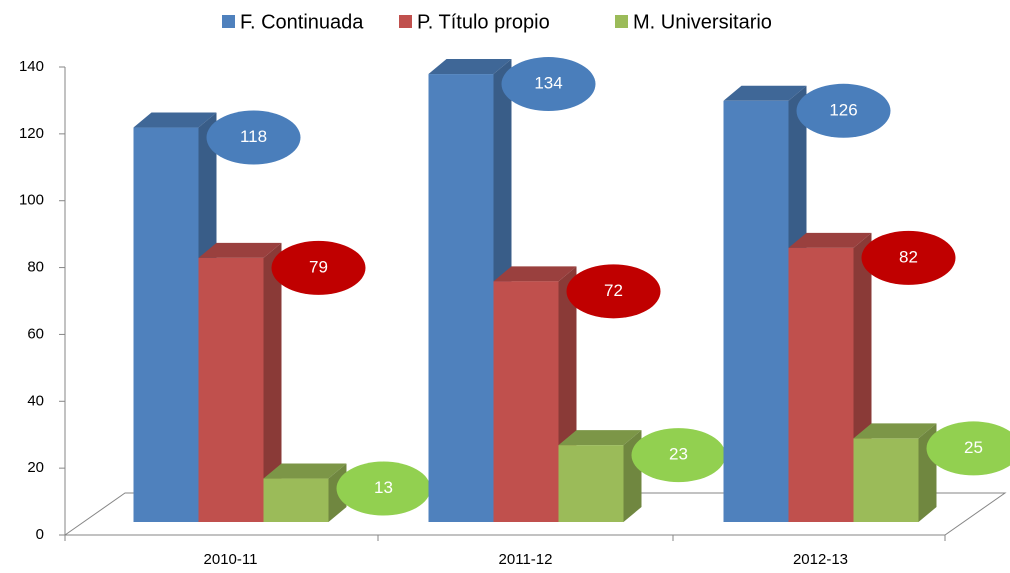 The height and width of the screenshot is (573, 1010). I want to click on data-label: 13, so click(383, 487).